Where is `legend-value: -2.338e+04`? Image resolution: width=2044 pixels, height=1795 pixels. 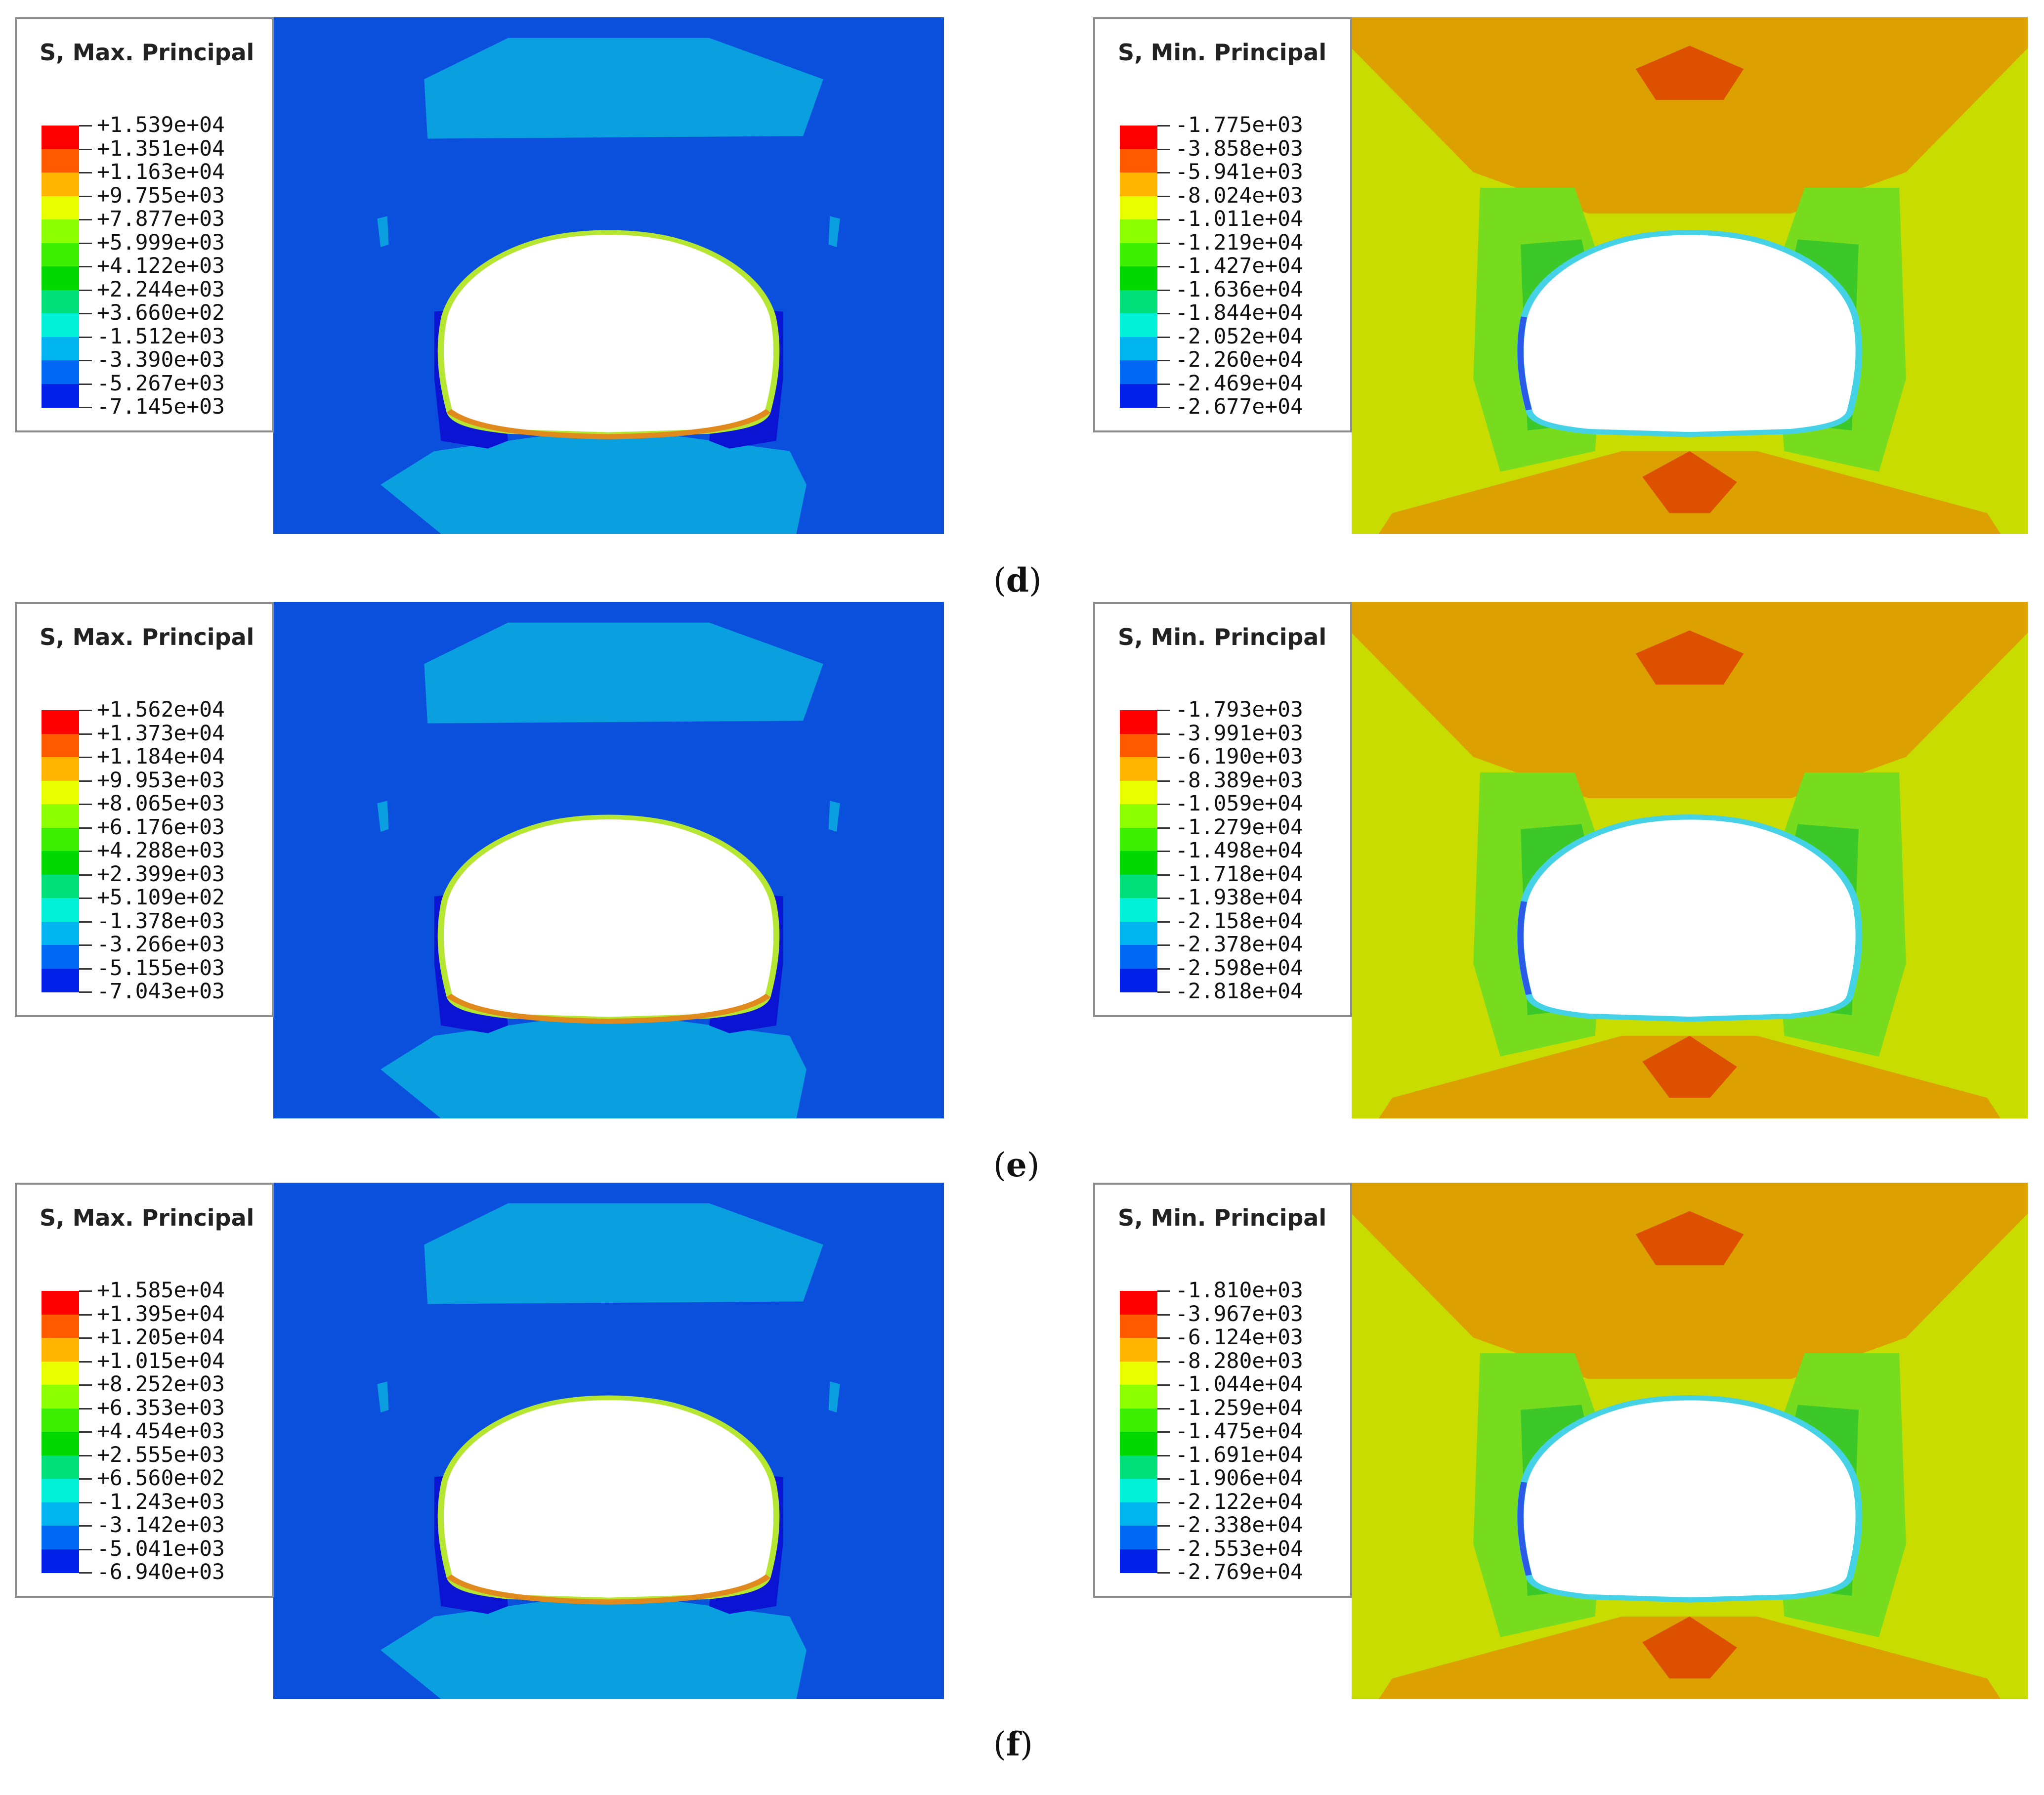
legend-value: -2.338e+04 is located at coordinates (1239, 1525).